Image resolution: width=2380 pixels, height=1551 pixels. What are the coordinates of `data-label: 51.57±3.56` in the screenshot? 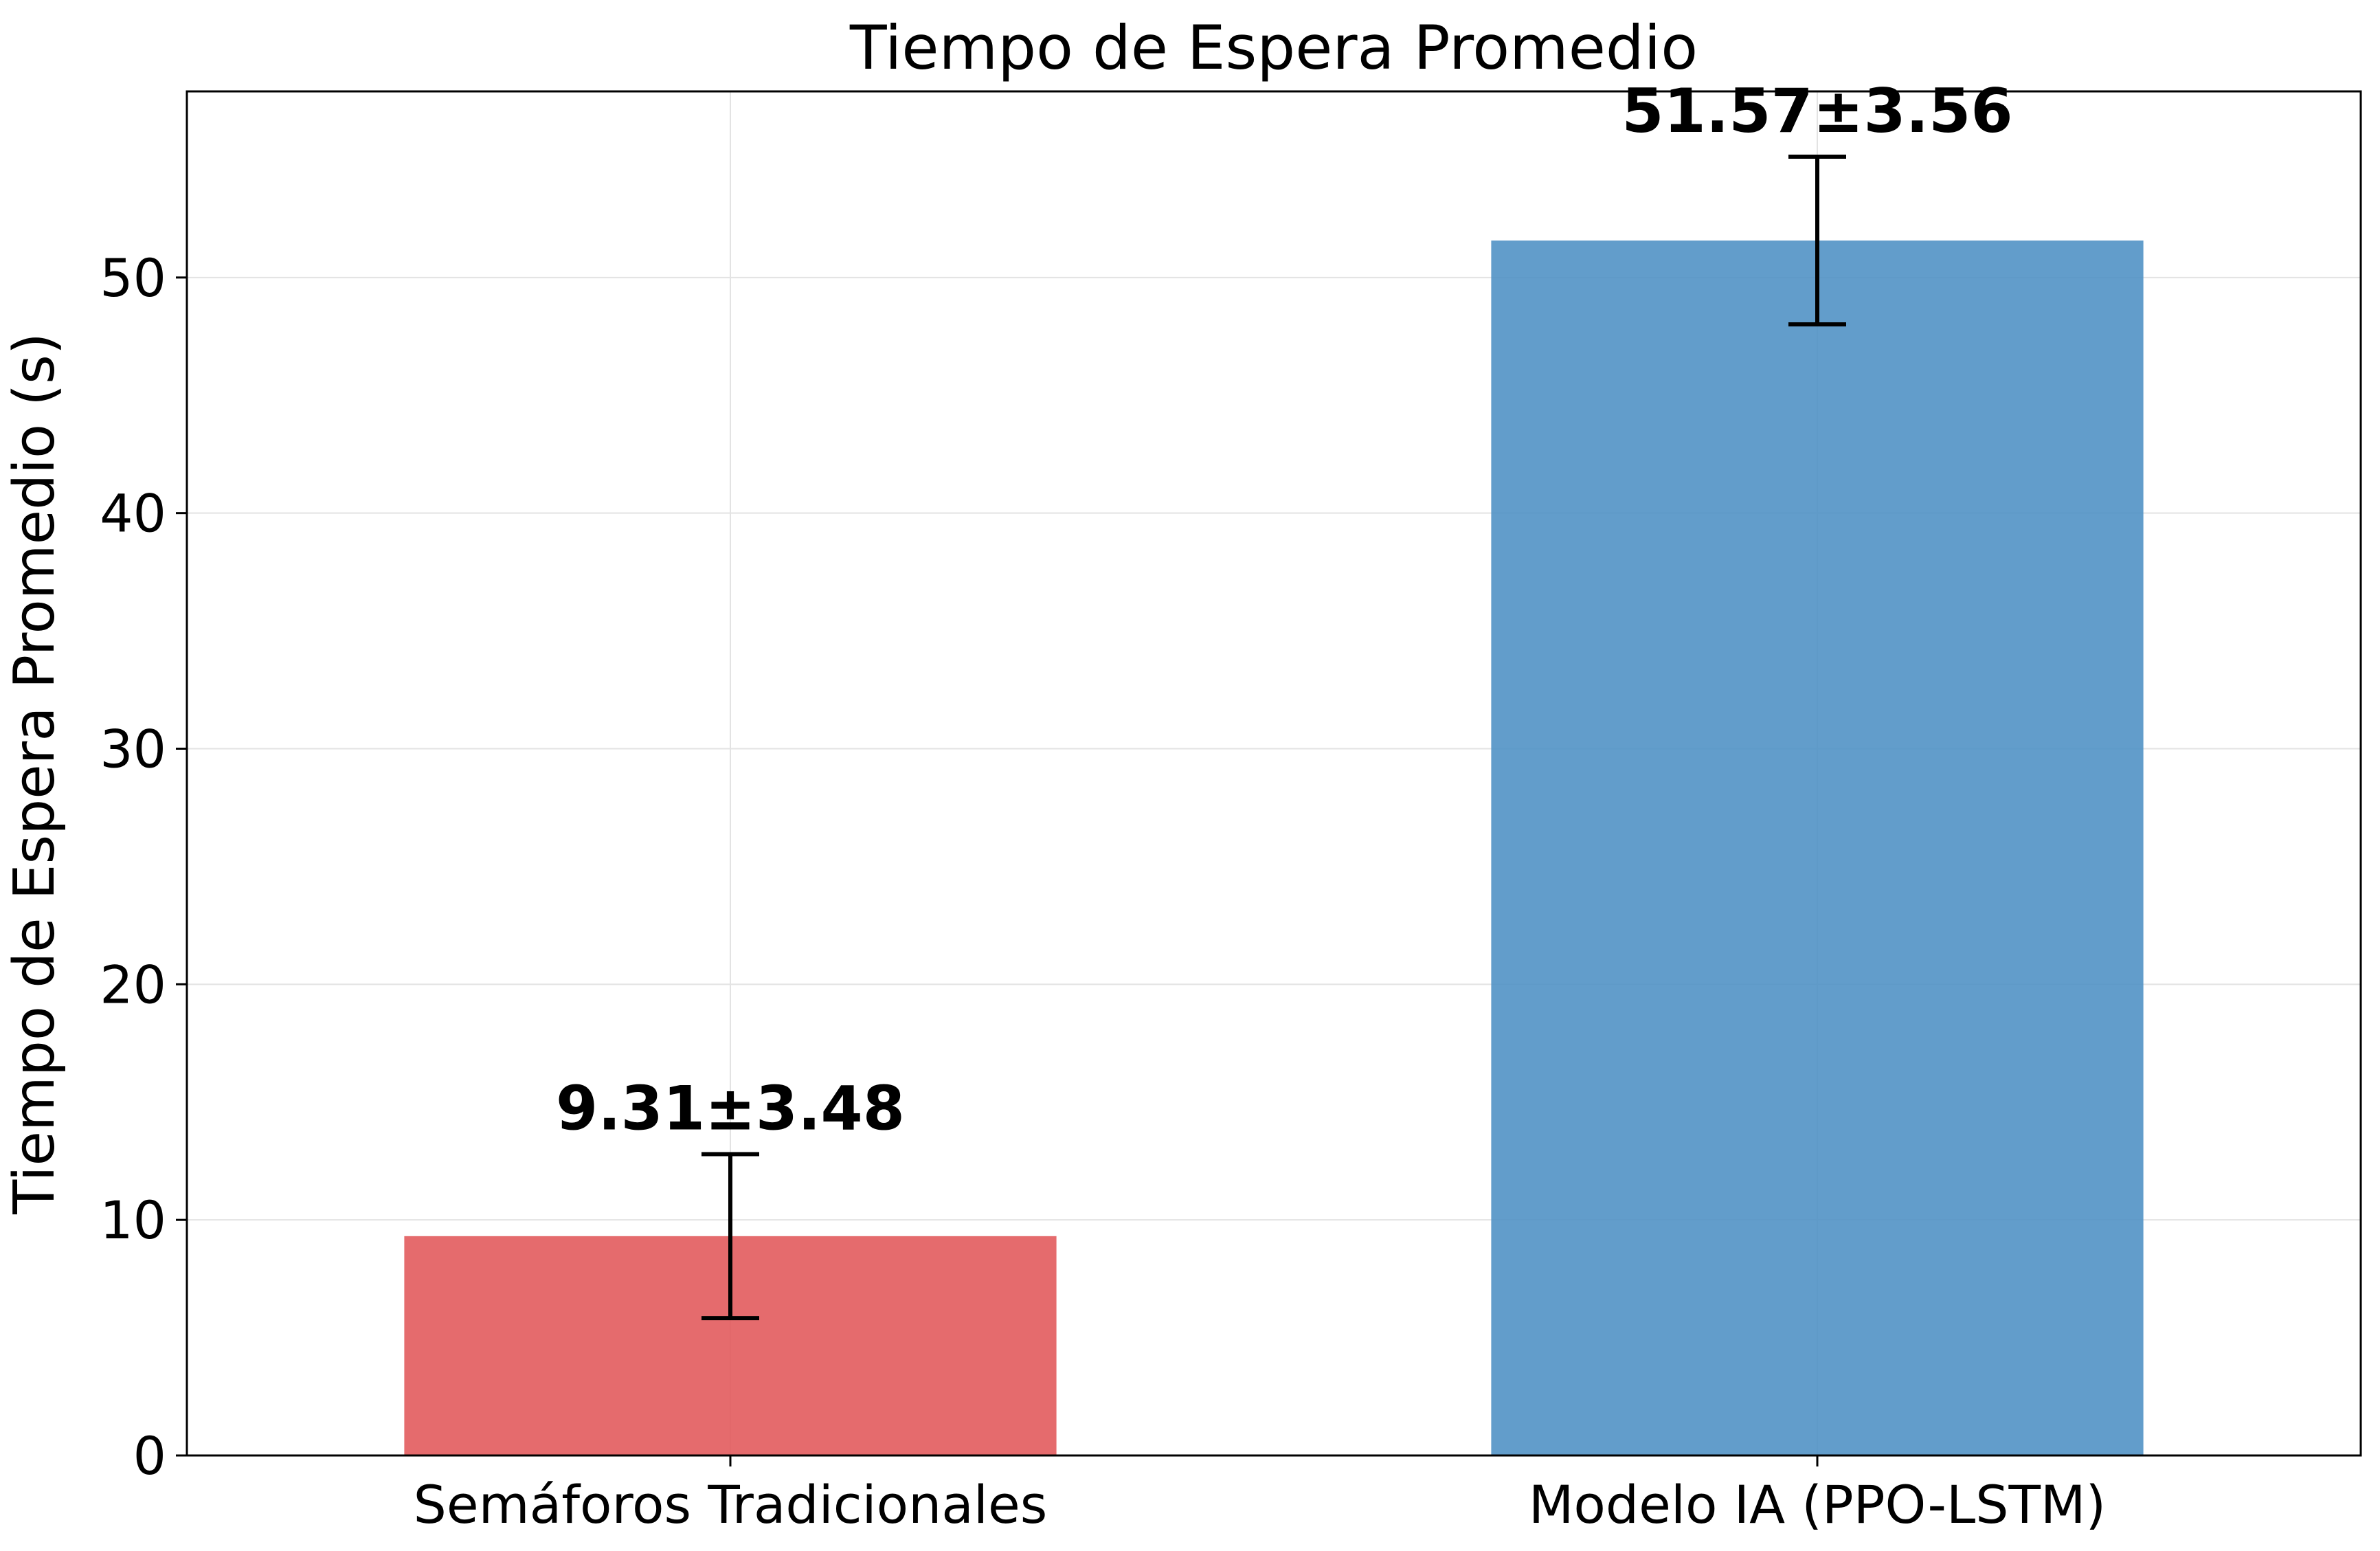 It's located at (1816, 111).